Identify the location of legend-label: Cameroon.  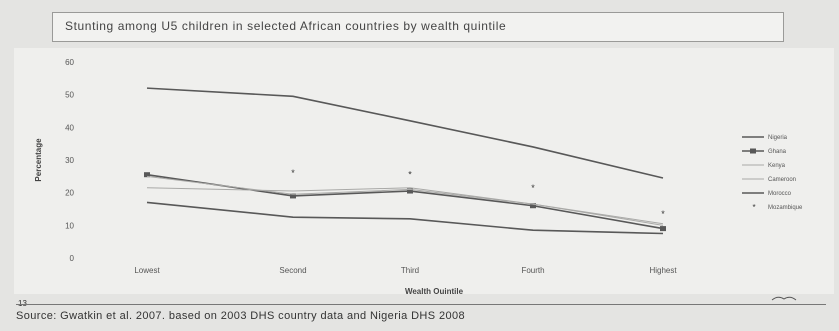
(782, 180).